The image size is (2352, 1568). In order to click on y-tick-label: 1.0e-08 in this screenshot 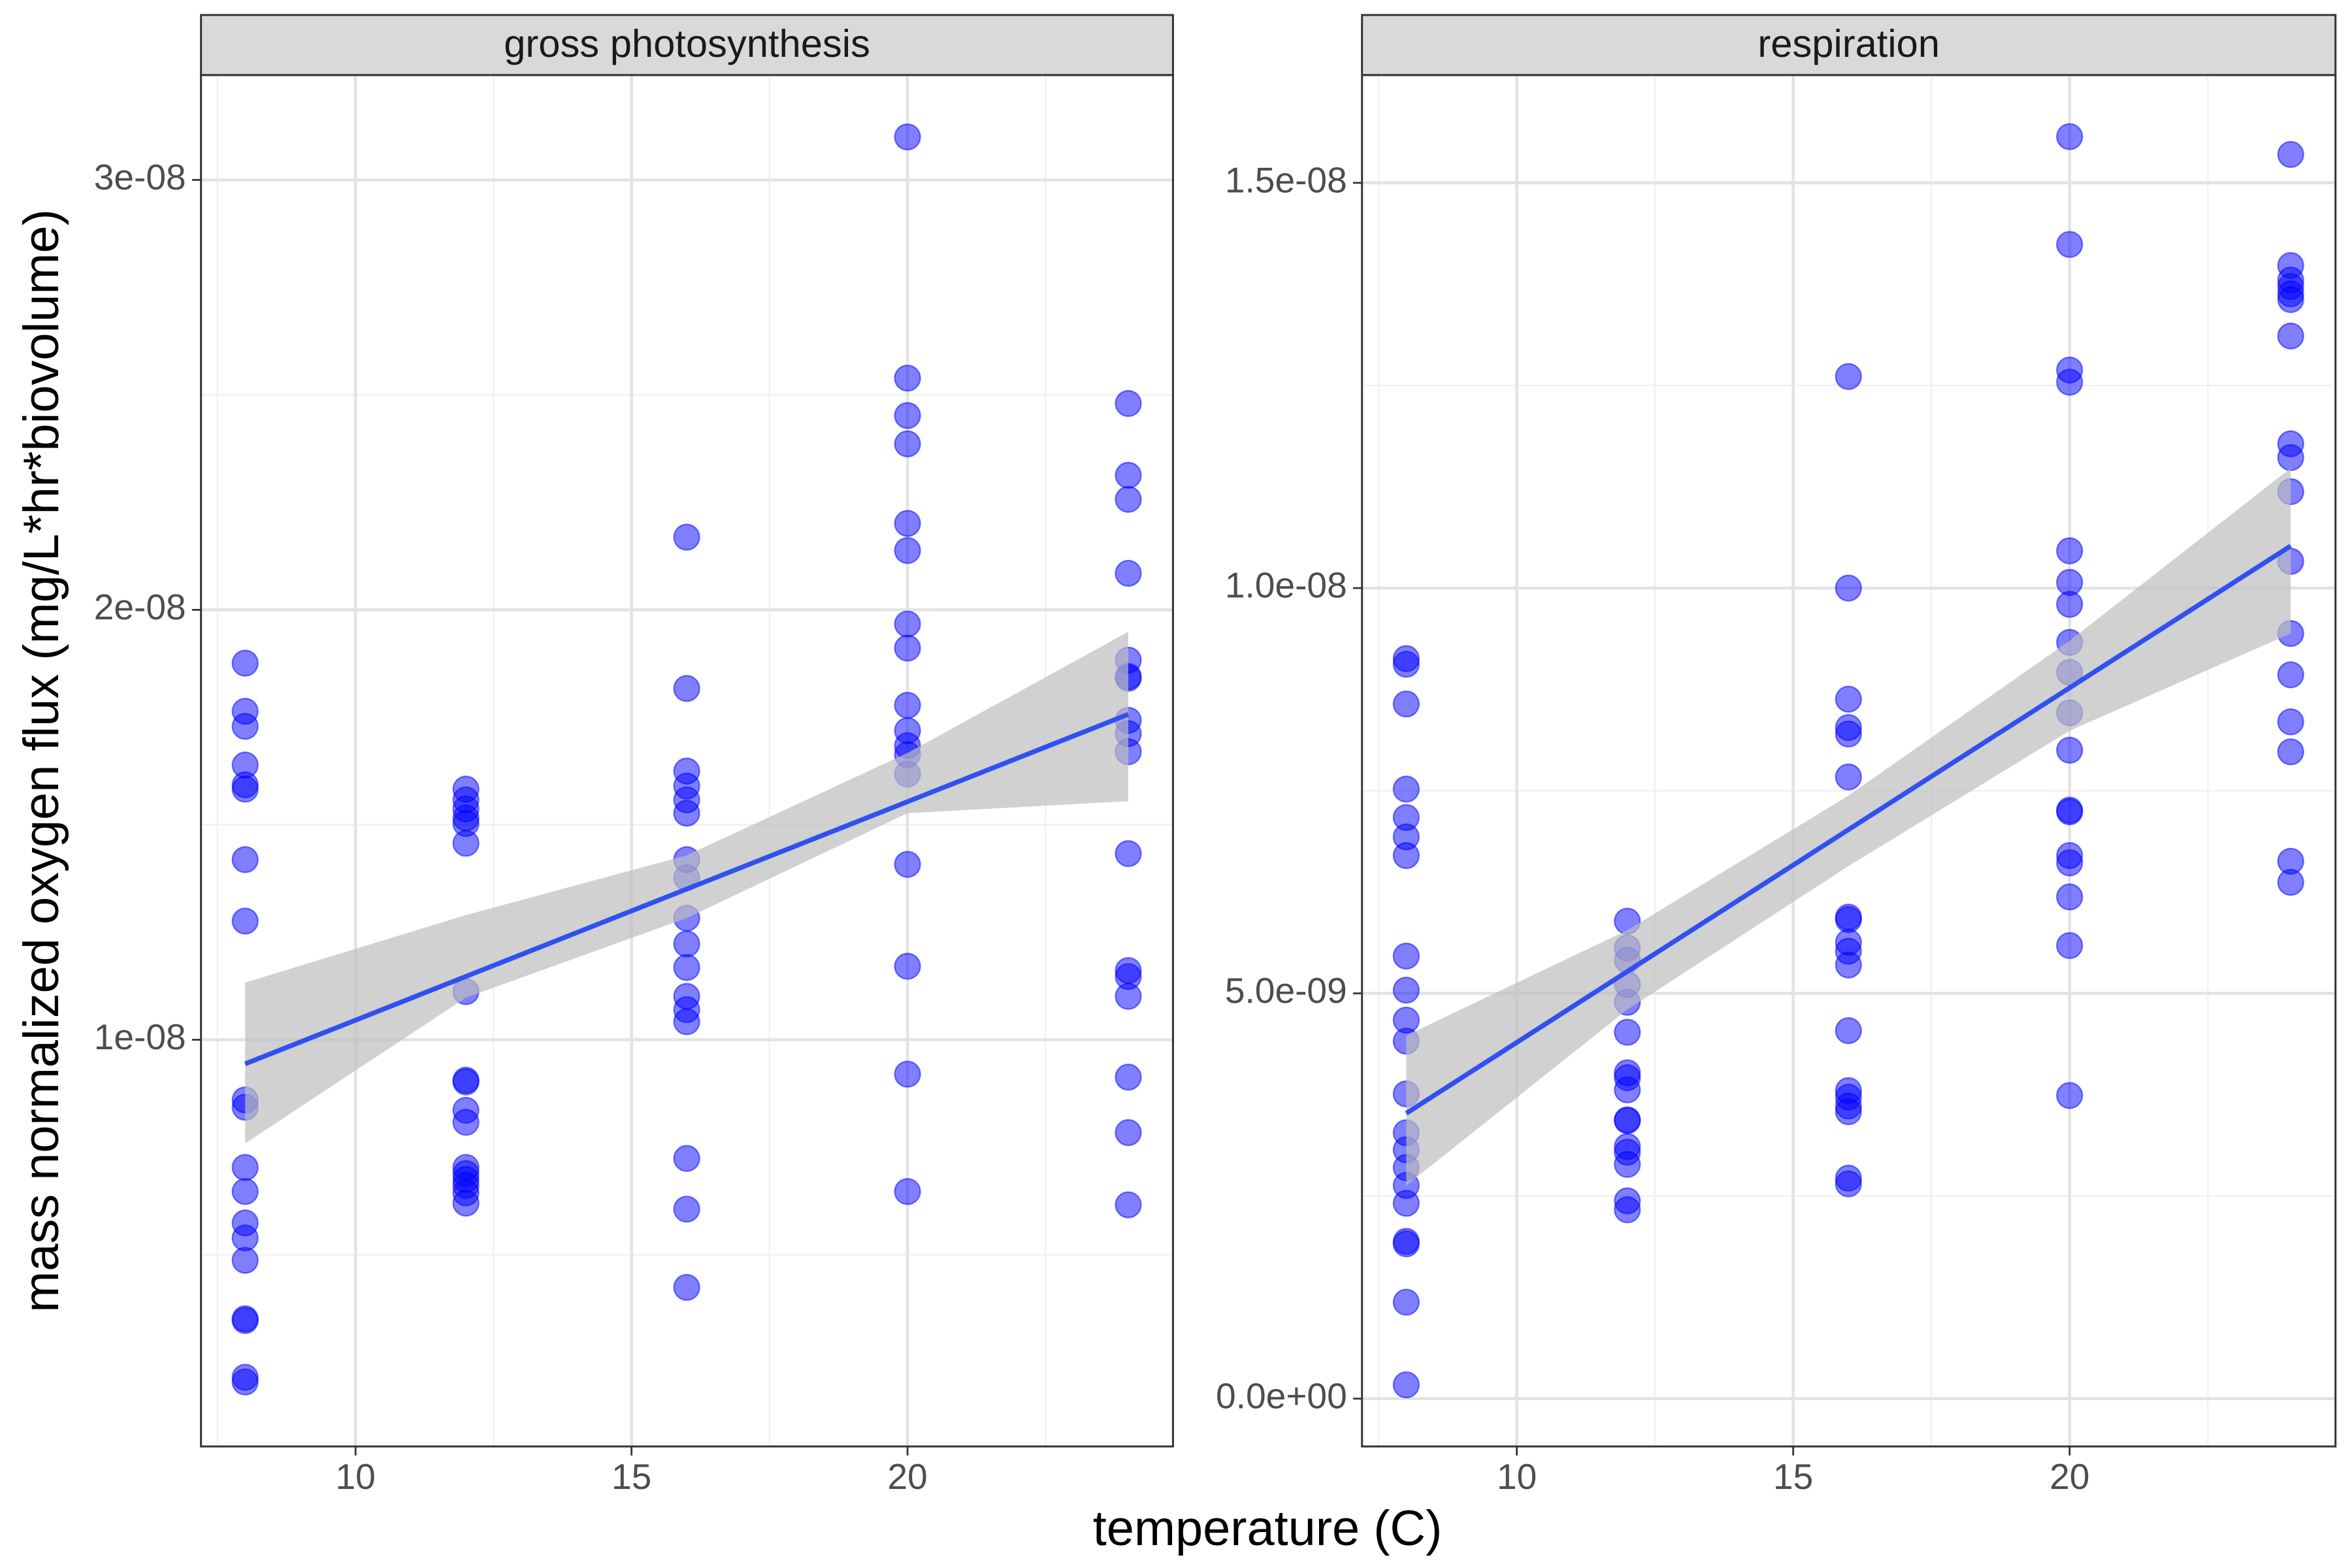, I will do `click(1286, 585)`.